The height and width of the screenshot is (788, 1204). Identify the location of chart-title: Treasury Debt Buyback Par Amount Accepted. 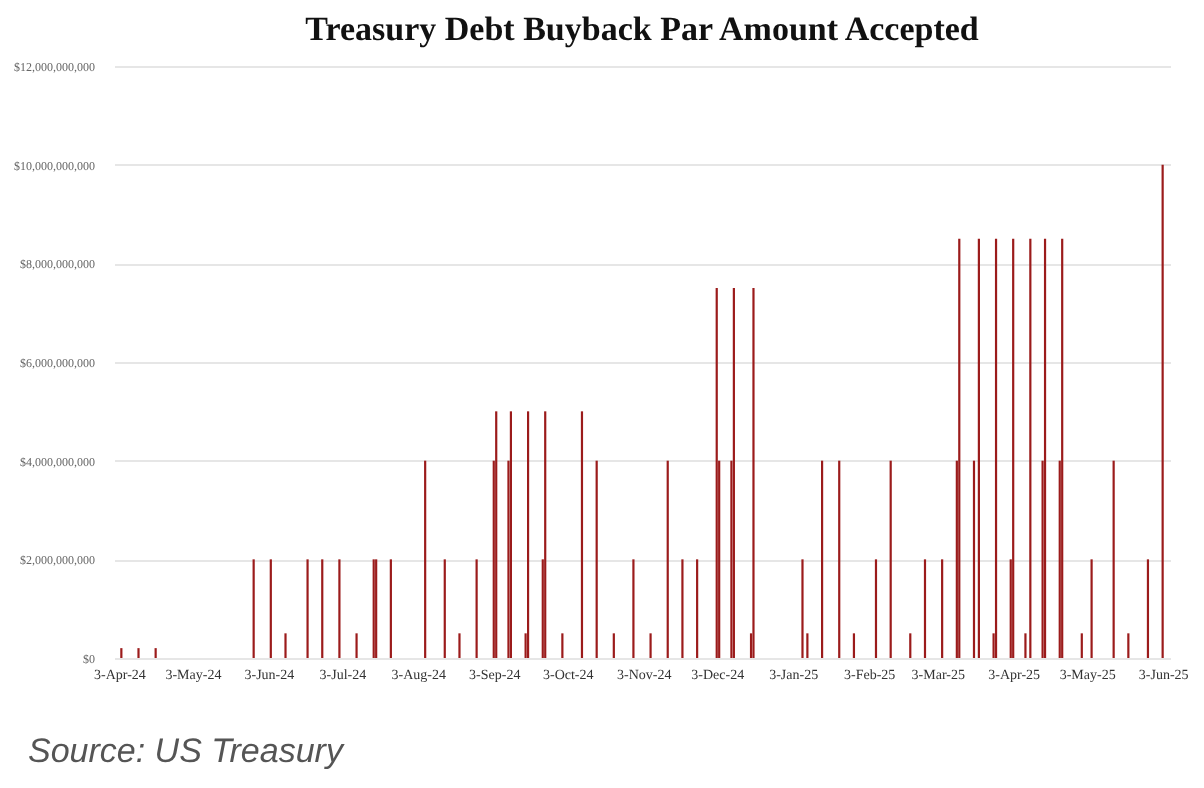
(642, 29).